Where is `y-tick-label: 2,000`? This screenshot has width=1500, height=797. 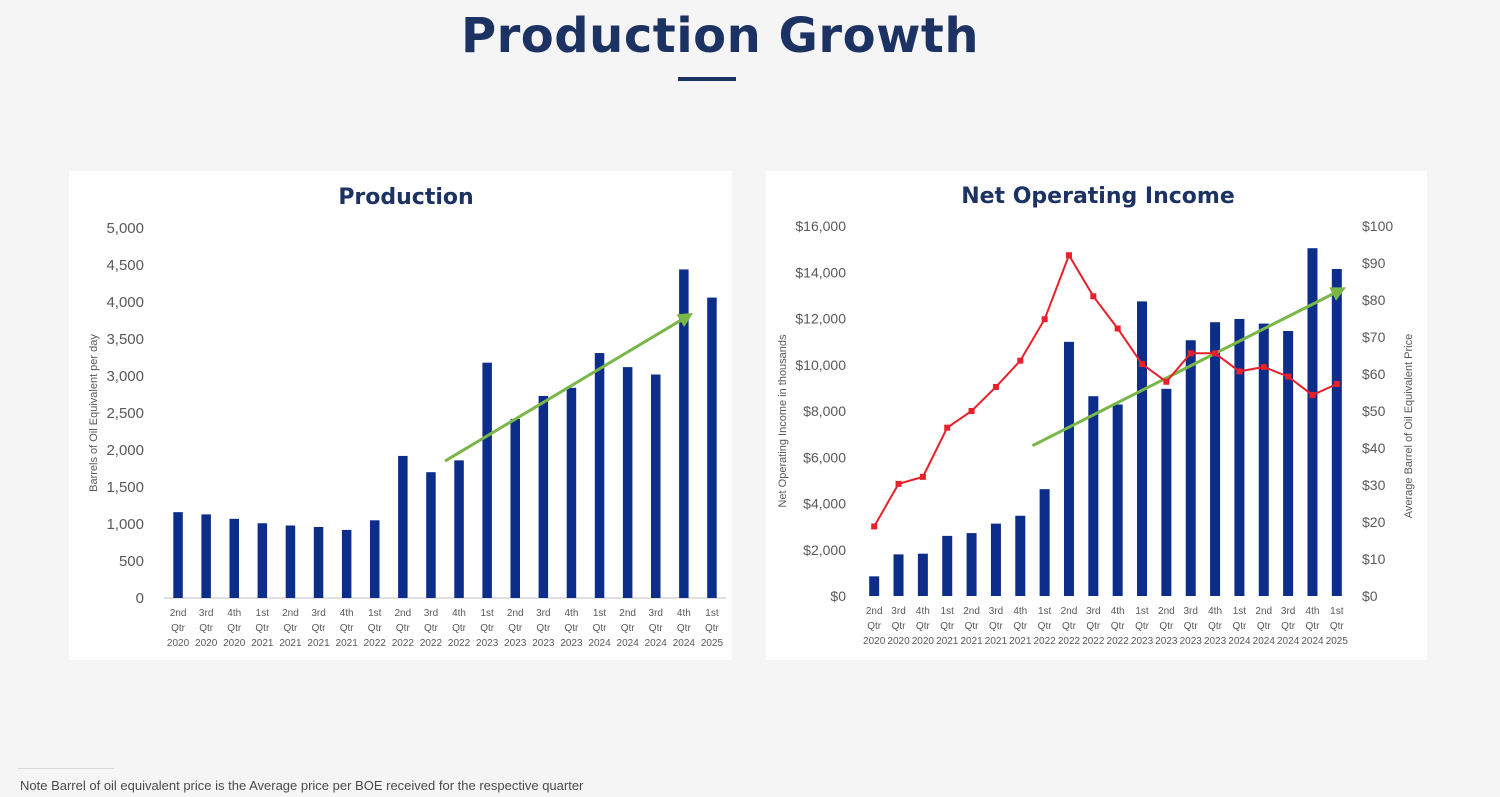 y-tick-label: 2,000 is located at coordinates (125, 450).